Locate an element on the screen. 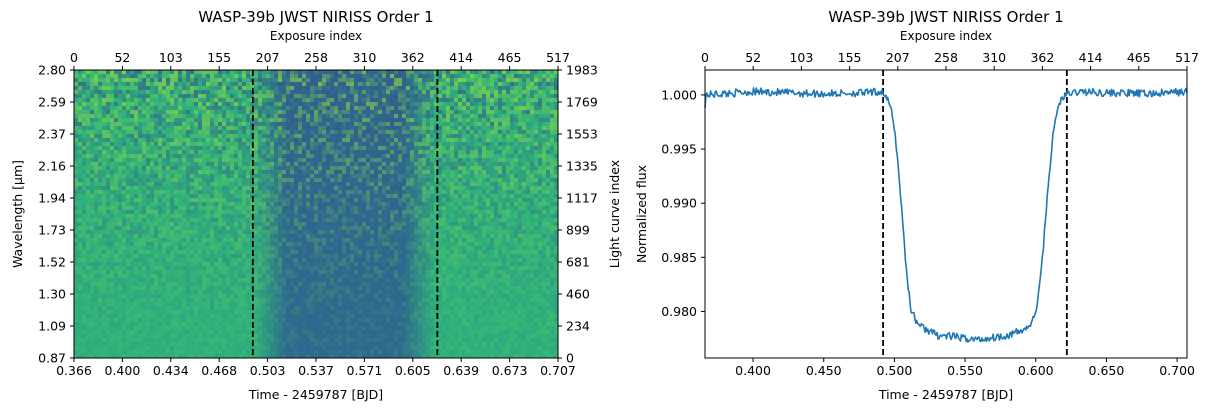 The width and height of the screenshot is (1211, 411). lightcurve-title: WASP-39b JWST NIRISS Order 1 is located at coordinates (945, 17).